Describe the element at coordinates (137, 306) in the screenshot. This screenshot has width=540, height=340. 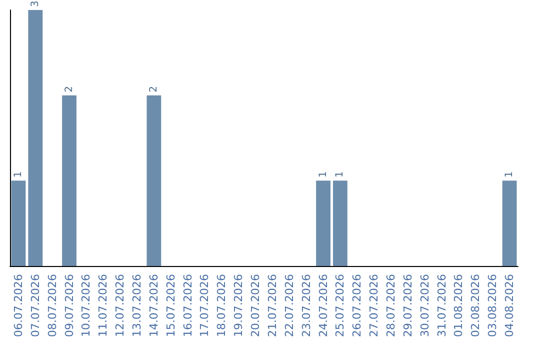
I see `x-tick-label: 13.07.2026` at that location.